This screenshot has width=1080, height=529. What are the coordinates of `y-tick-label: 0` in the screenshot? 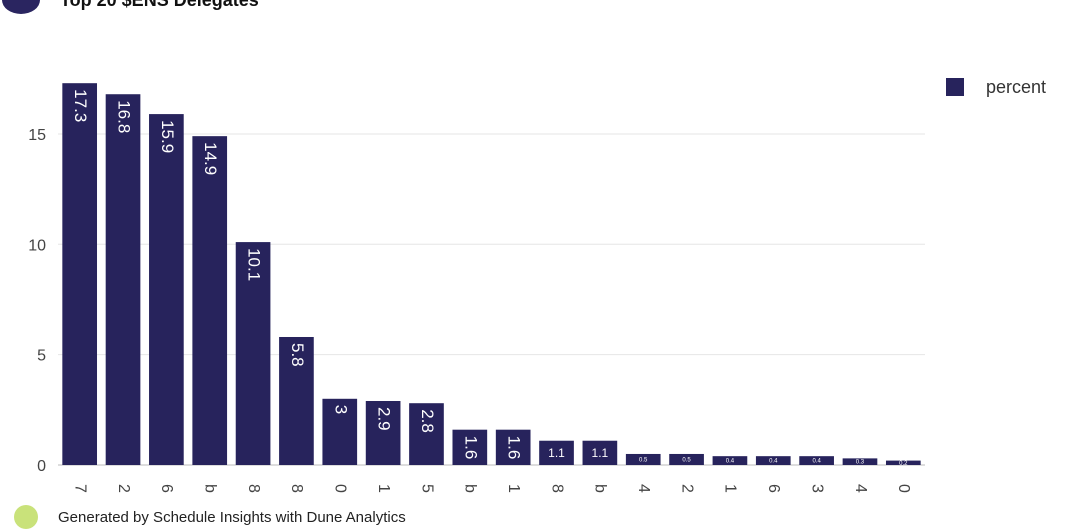 It's located at (41, 466).